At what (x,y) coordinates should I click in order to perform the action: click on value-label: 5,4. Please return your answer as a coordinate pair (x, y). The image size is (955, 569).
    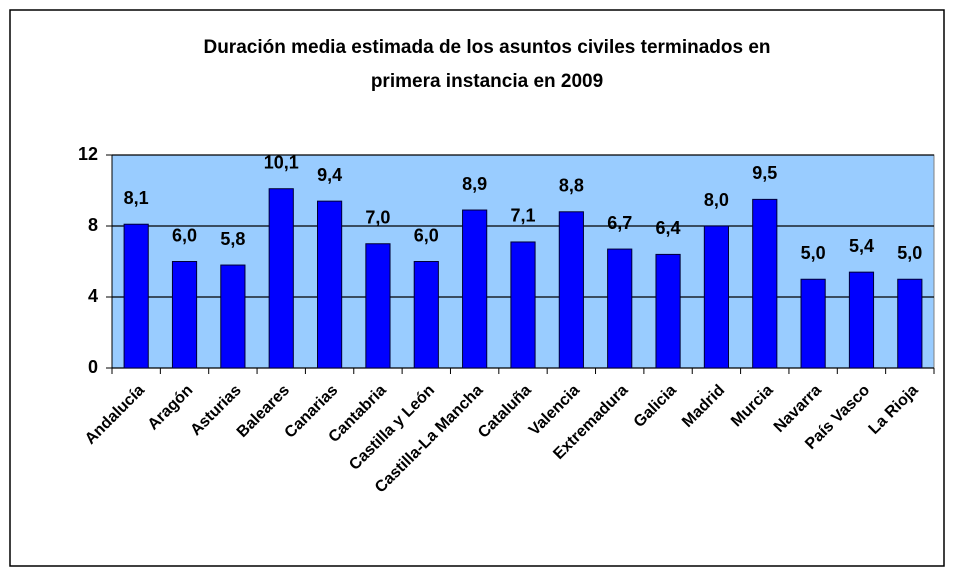
    Looking at the image, I should click on (861, 246).